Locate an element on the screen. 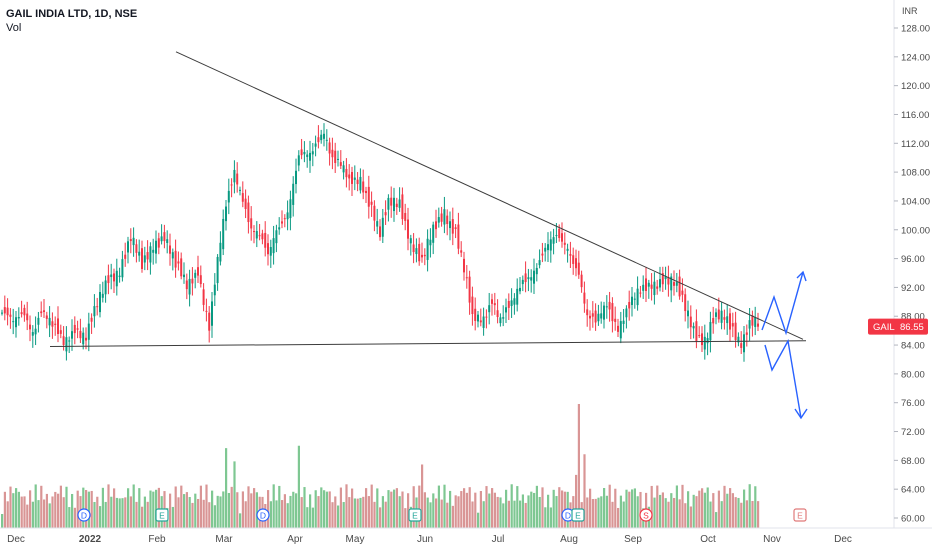  y-tick-label: 116.00 is located at coordinates (915, 115).